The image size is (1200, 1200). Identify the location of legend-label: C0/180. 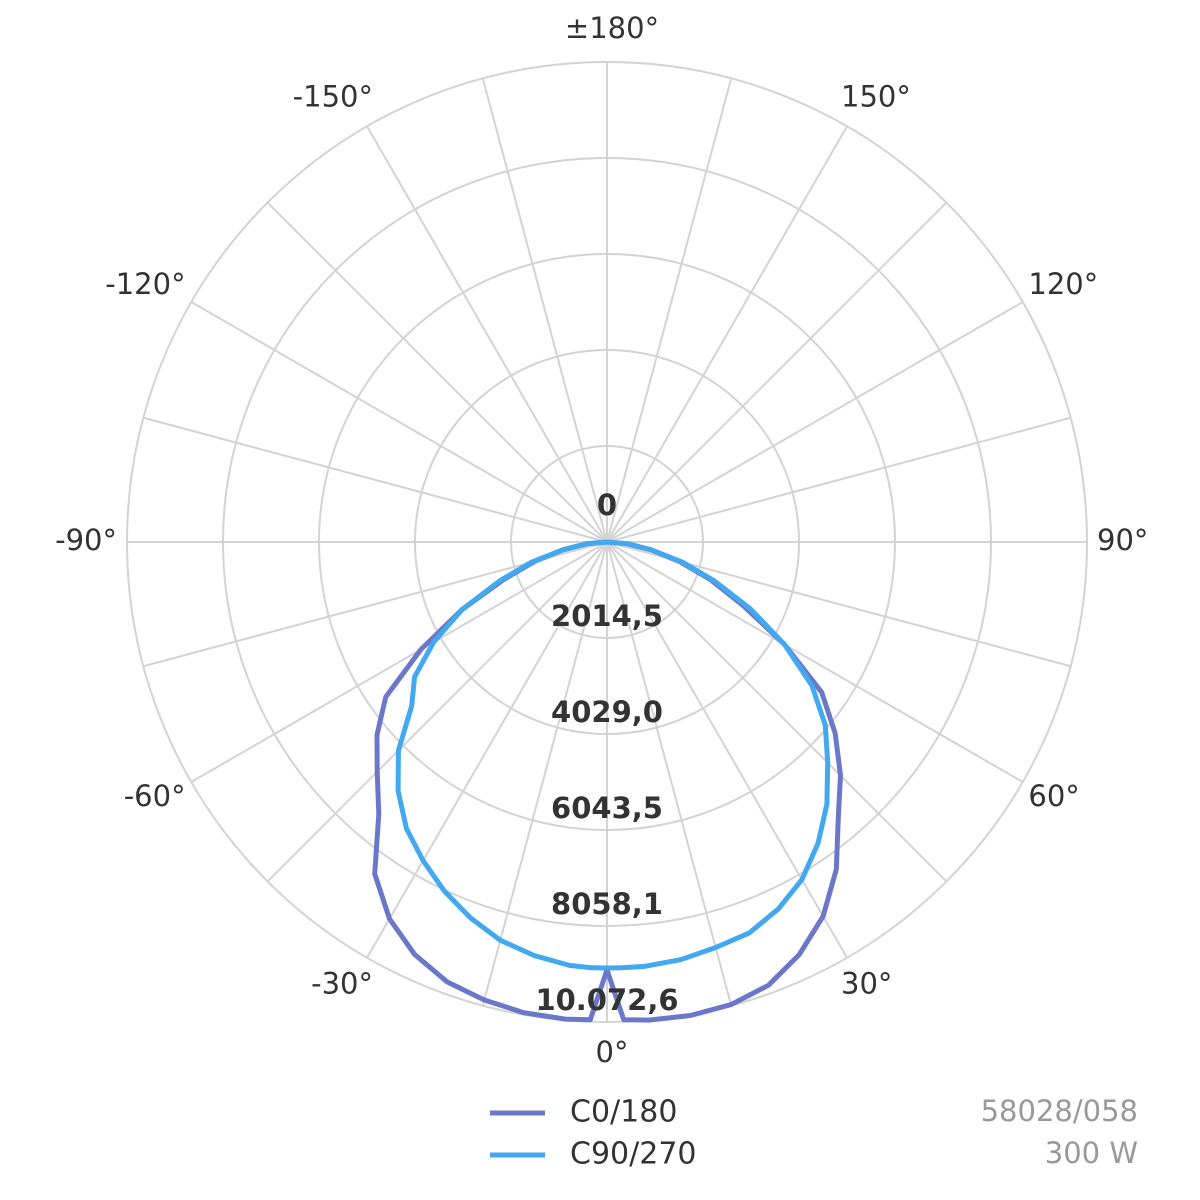
(623, 1112).